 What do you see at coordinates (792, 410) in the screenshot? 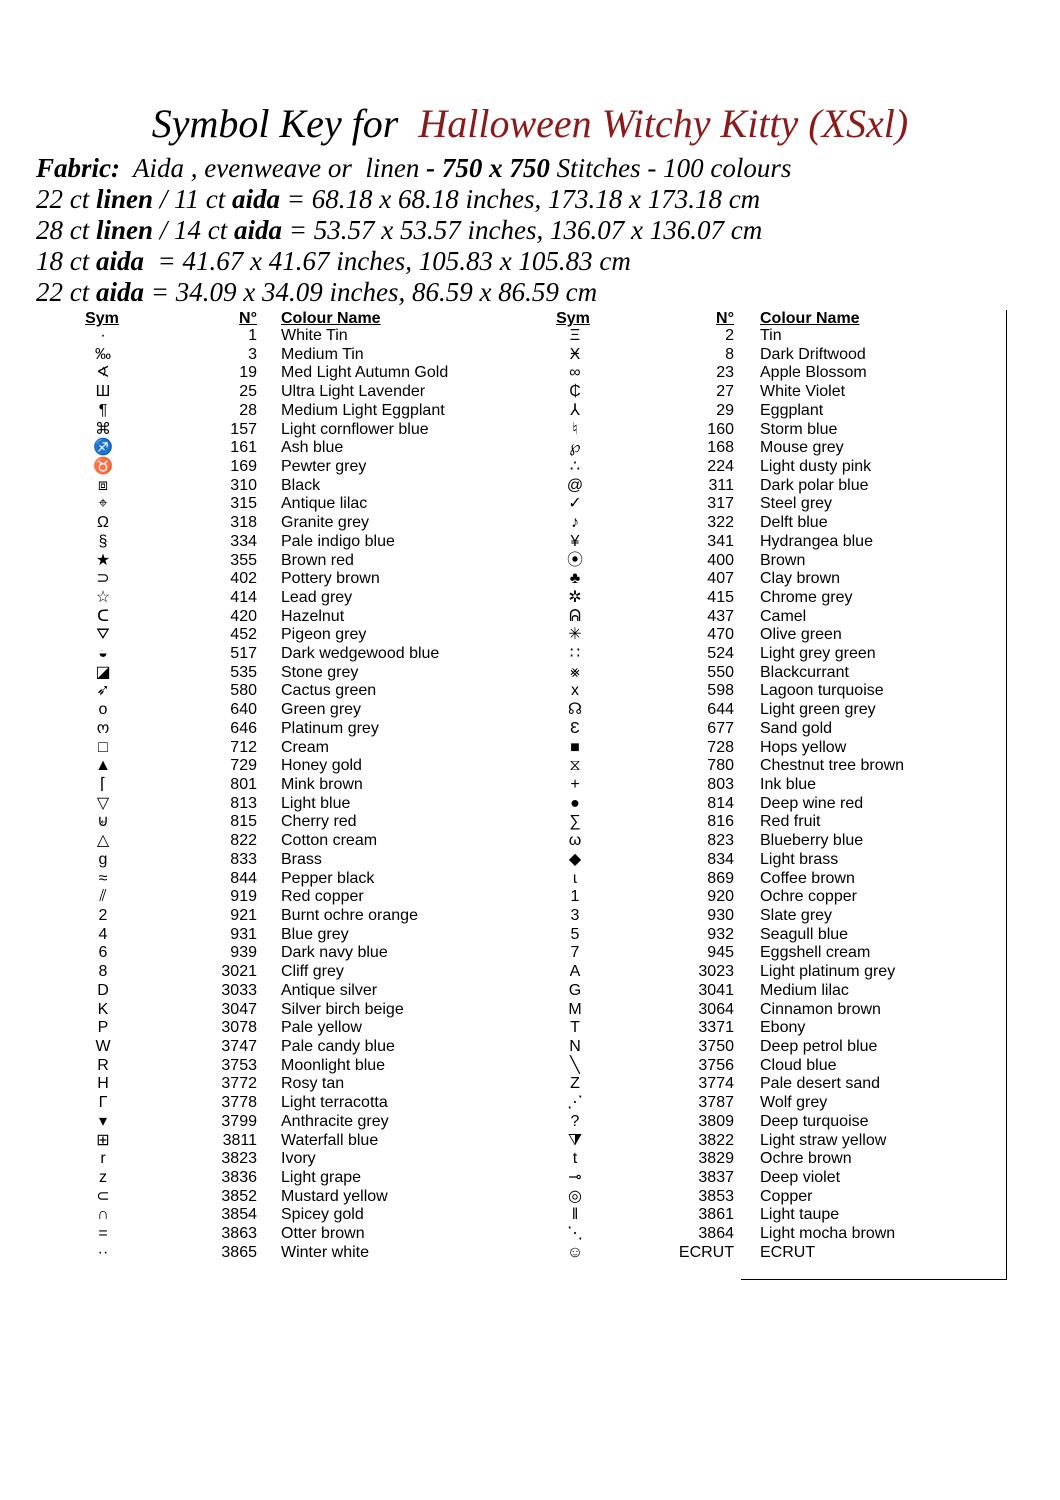
I see `colour-name: Eggplant` at bounding box center [792, 410].